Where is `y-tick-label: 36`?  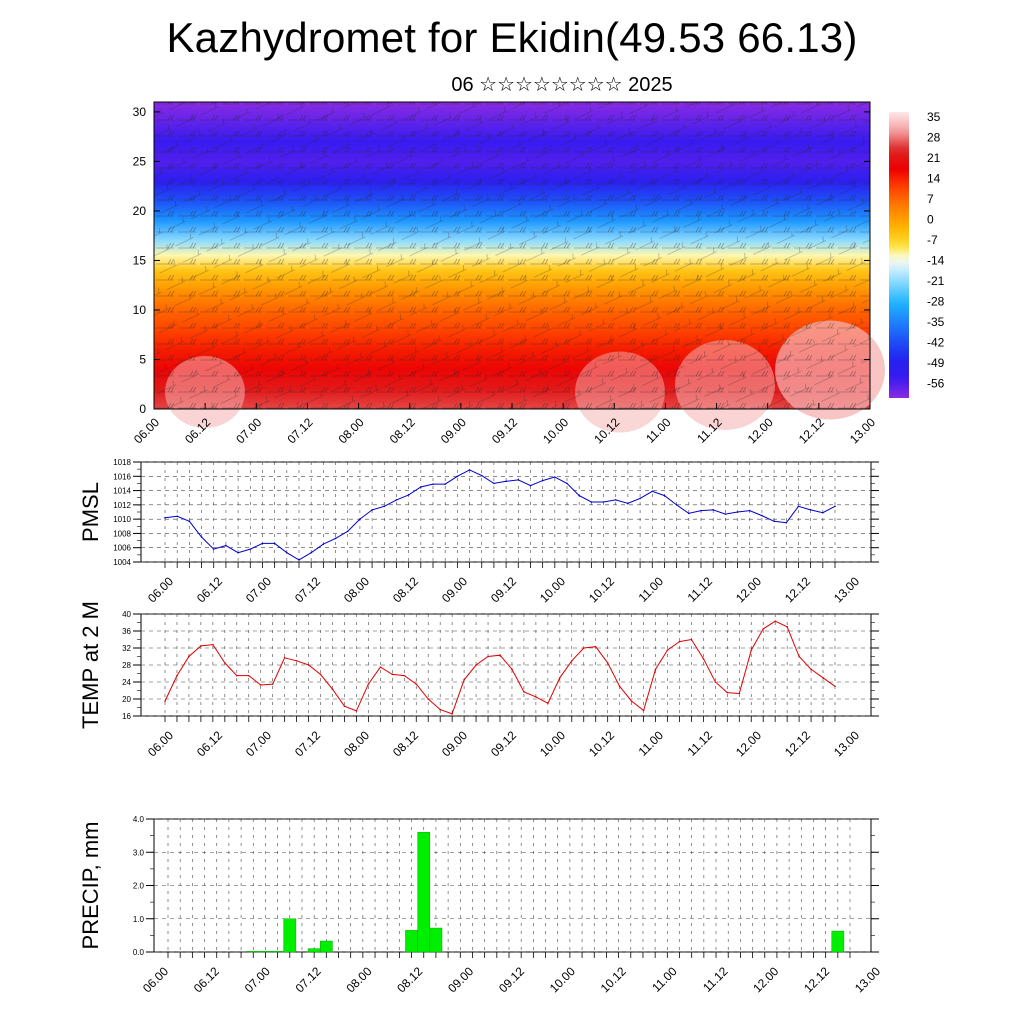 y-tick-label: 36 is located at coordinates (126, 631).